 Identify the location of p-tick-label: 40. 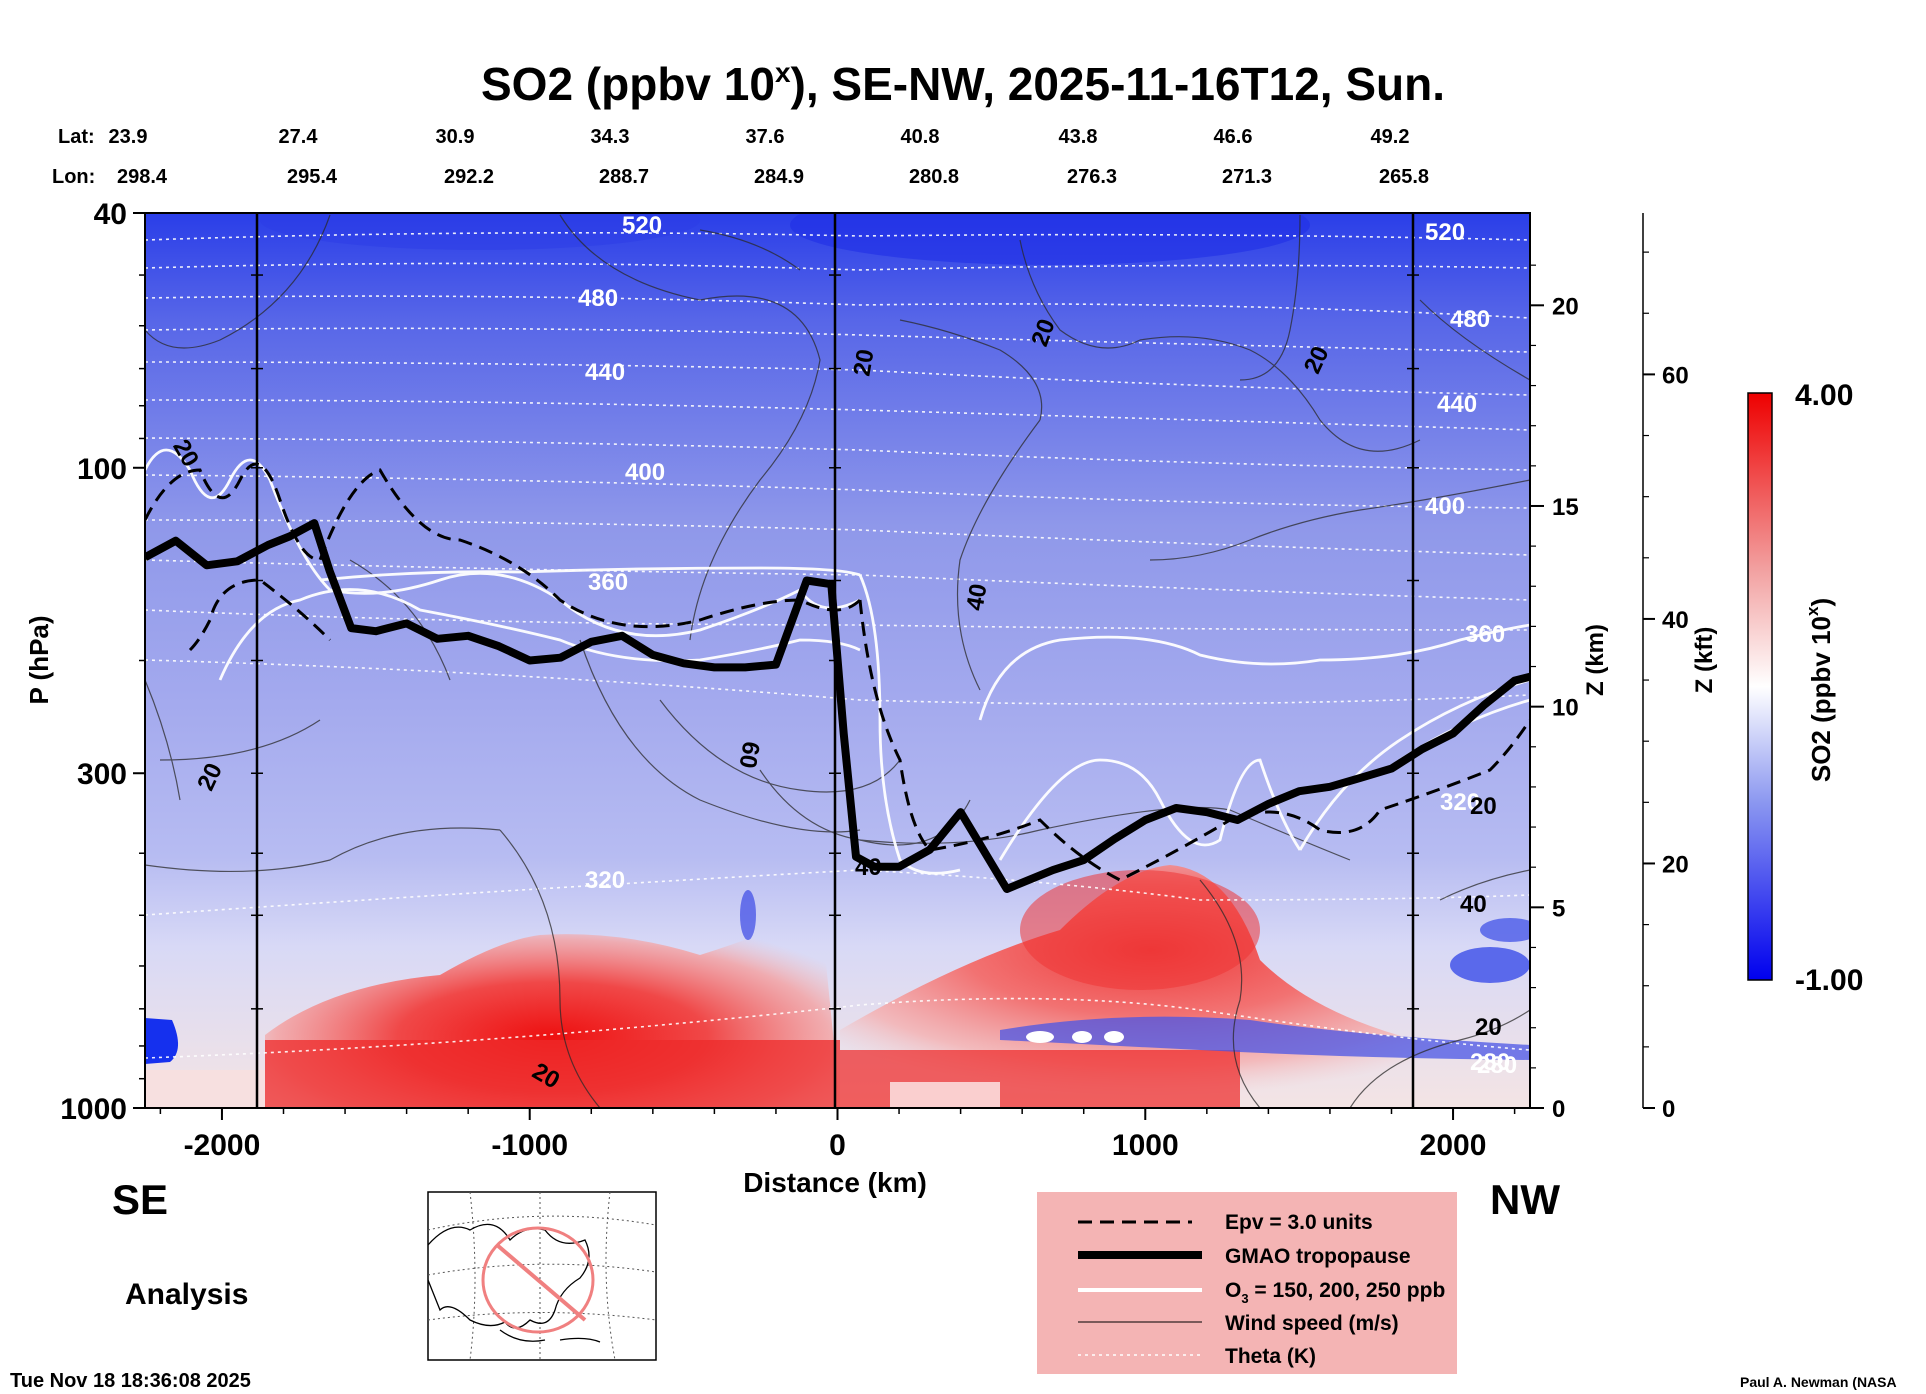
(110, 214).